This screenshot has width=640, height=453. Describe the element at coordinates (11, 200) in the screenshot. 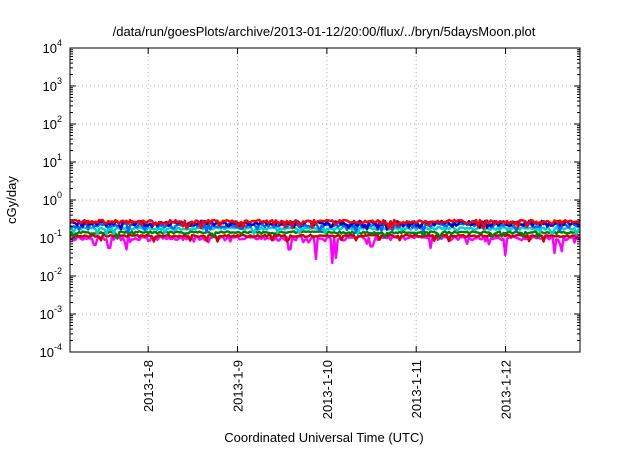

I see `y-axis-label: cGy/day` at that location.